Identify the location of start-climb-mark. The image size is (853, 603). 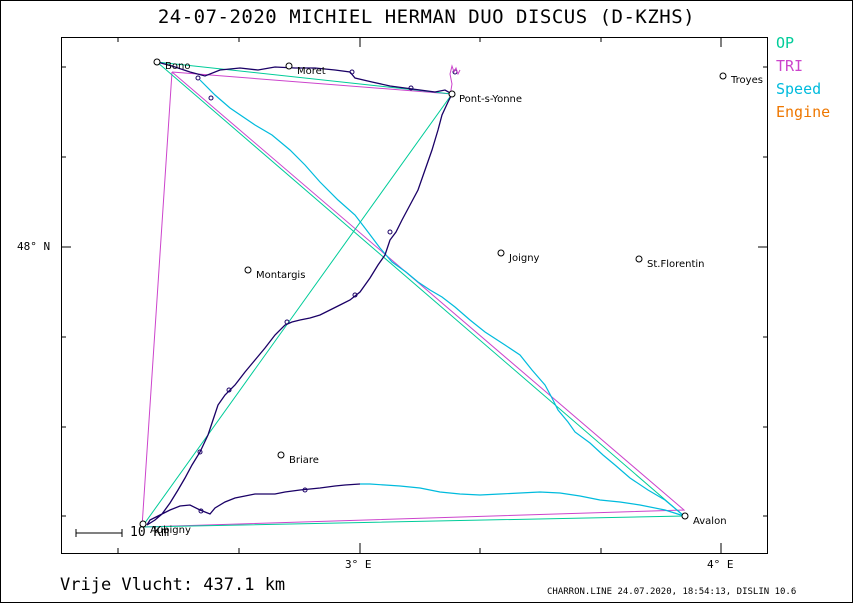
(455, 80).